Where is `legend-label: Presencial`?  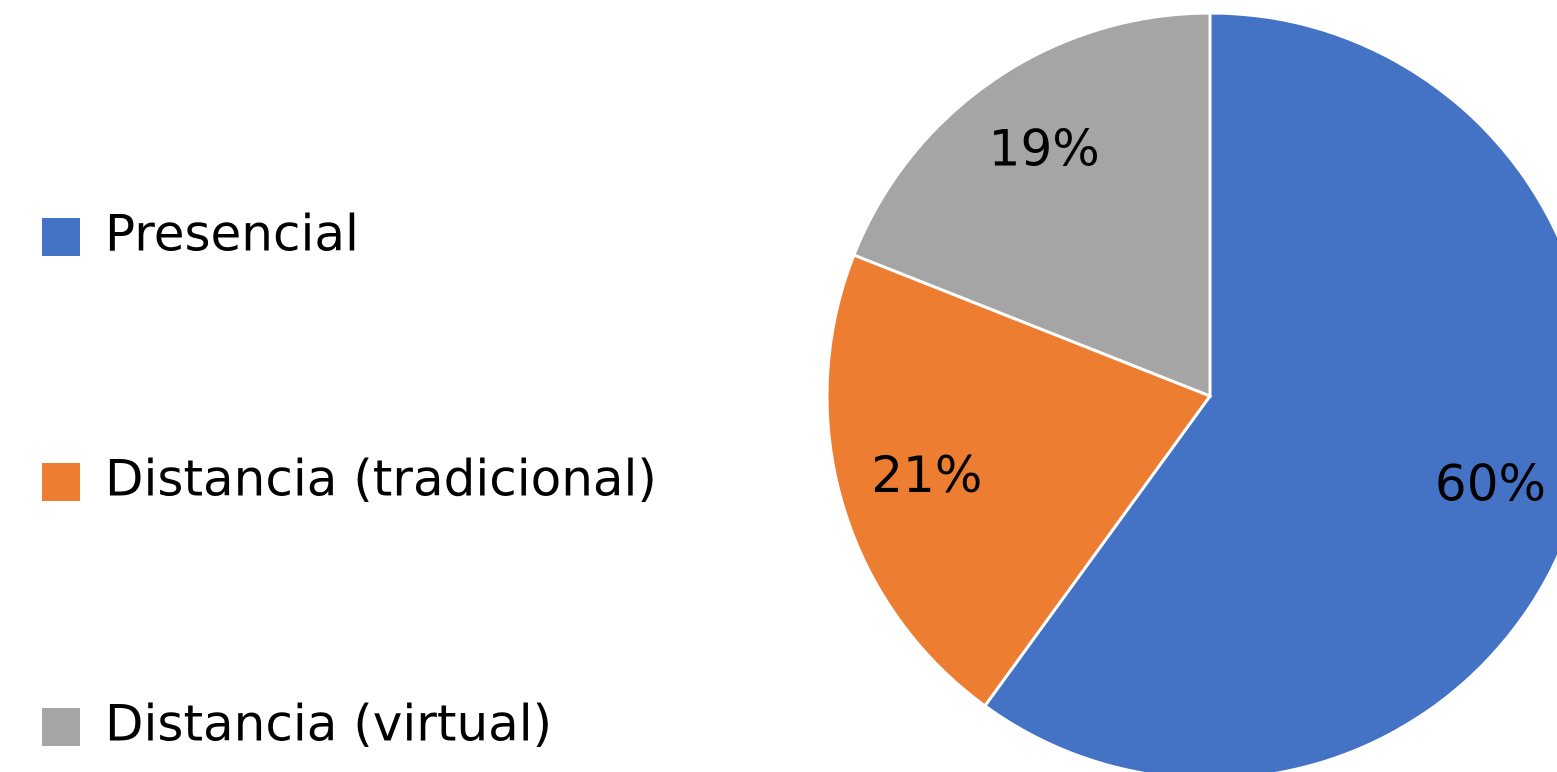 legend-label: Presencial is located at coordinates (232, 234).